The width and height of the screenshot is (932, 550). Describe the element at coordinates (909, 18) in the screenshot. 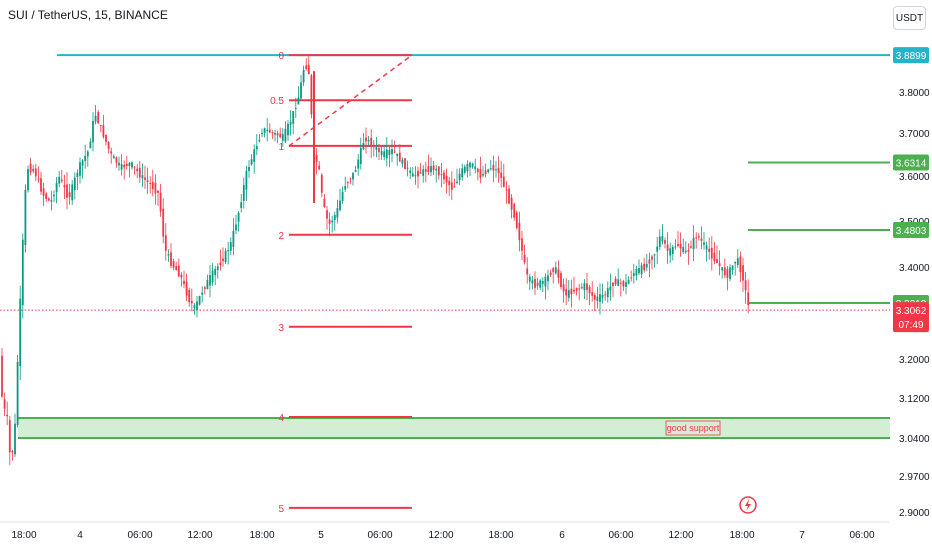

I see `currency-button: USDT` at that location.